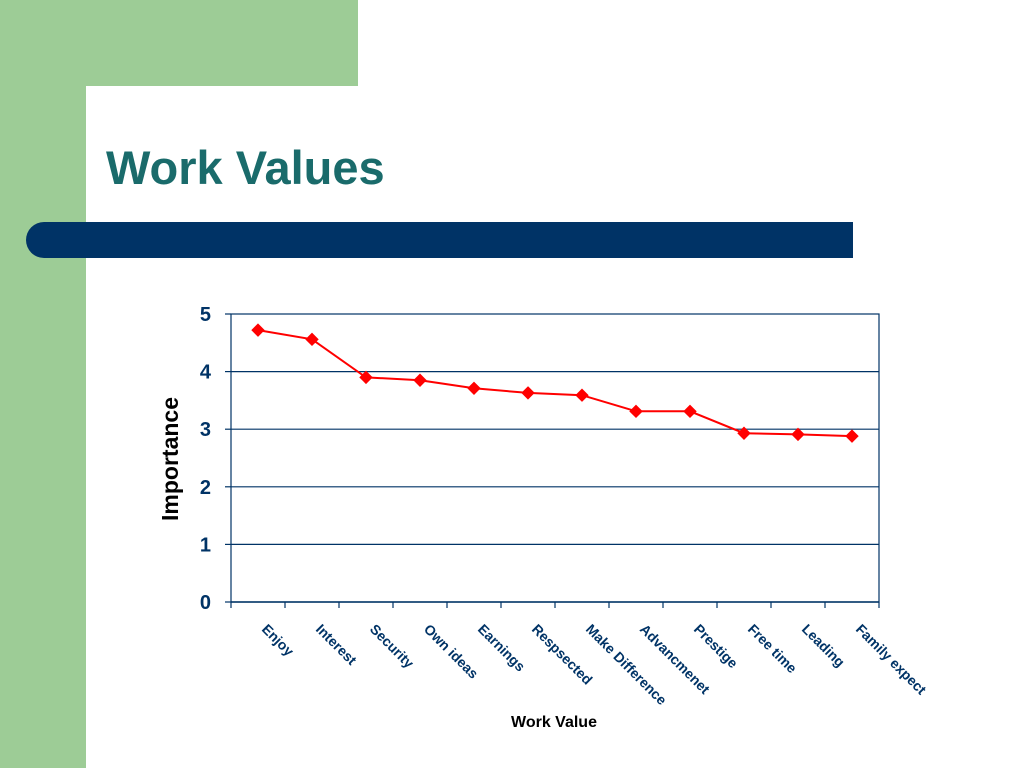 This screenshot has height=768, width=1024. Describe the element at coordinates (474, 388) in the screenshot. I see `data-point-earnings` at that location.